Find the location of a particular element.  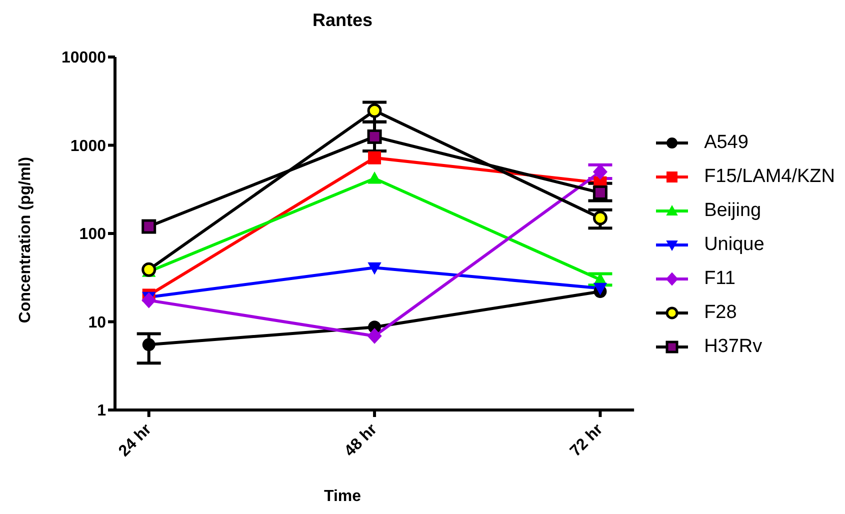

legend-label: F15/LAM4/KZN is located at coordinates (769, 177).